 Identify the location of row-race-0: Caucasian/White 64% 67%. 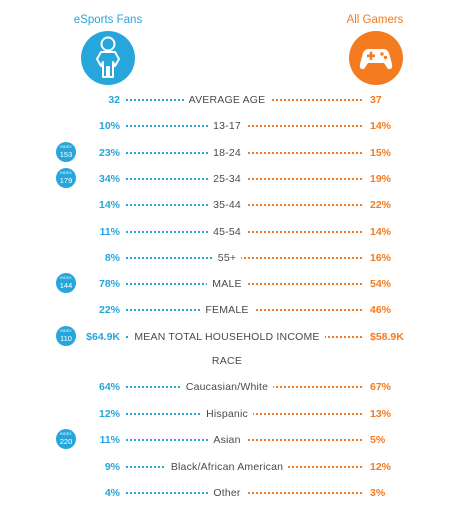
(227, 387).